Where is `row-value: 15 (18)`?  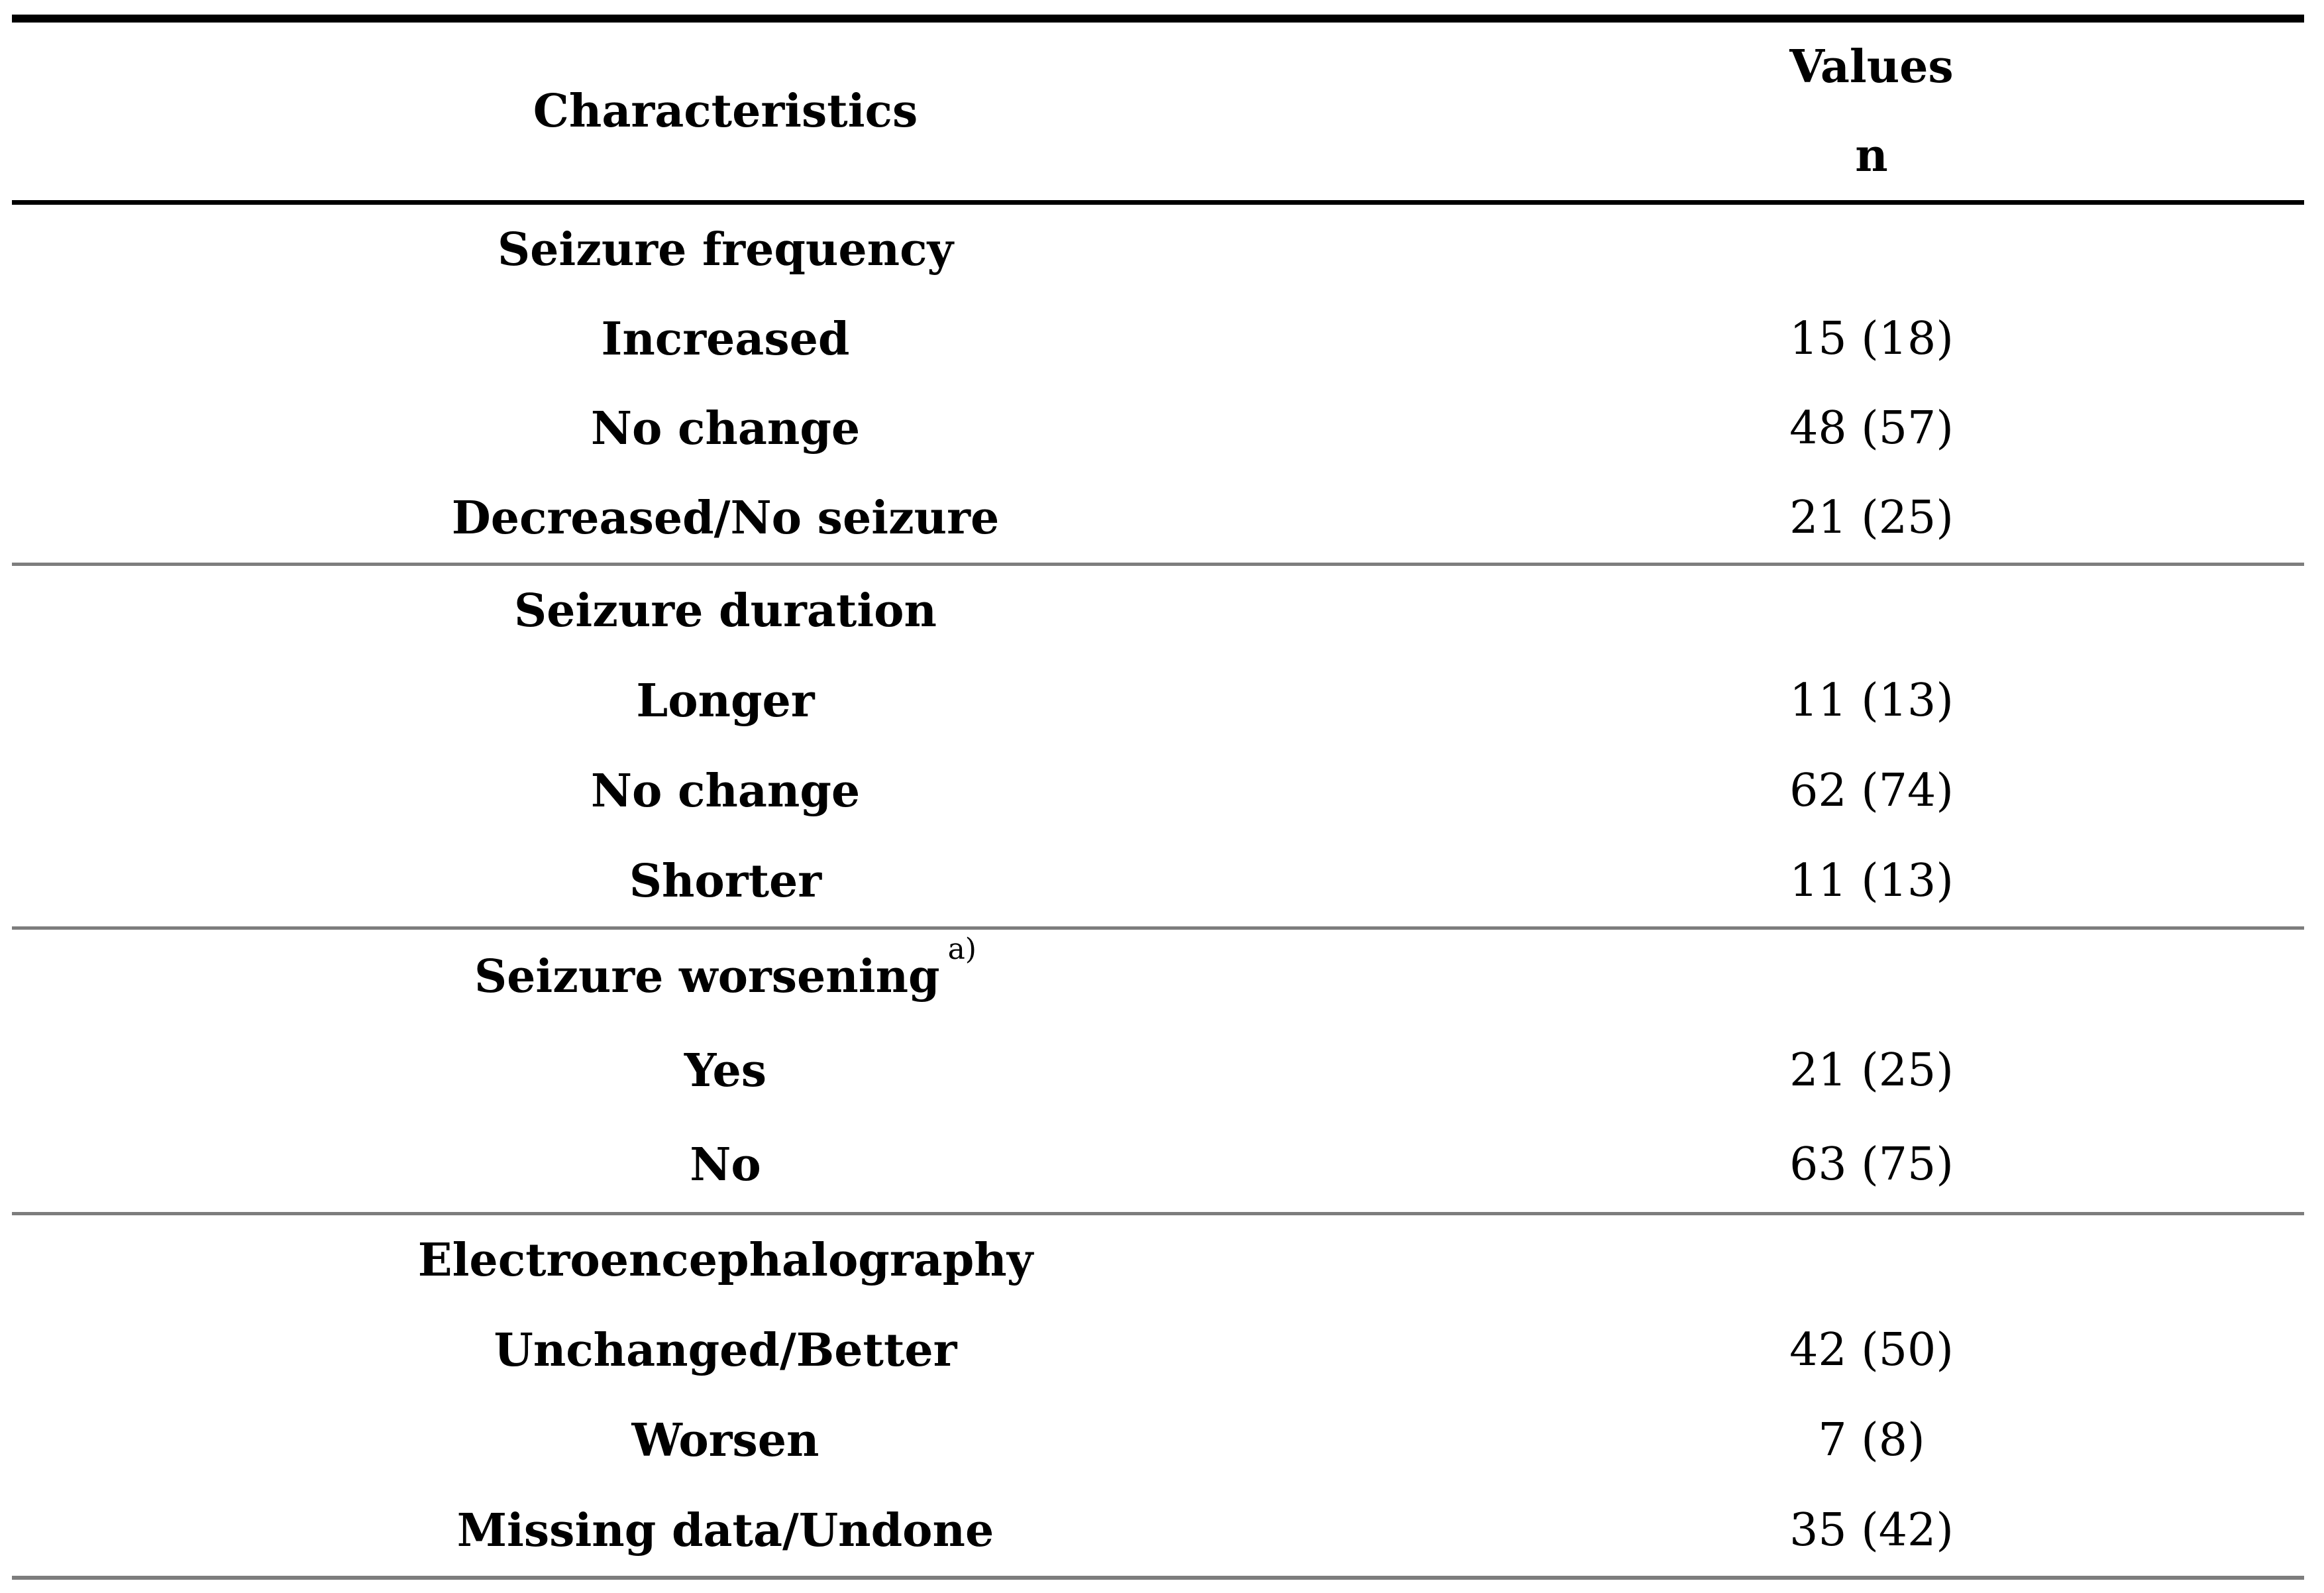 row-value: 15 (18) is located at coordinates (1871, 338).